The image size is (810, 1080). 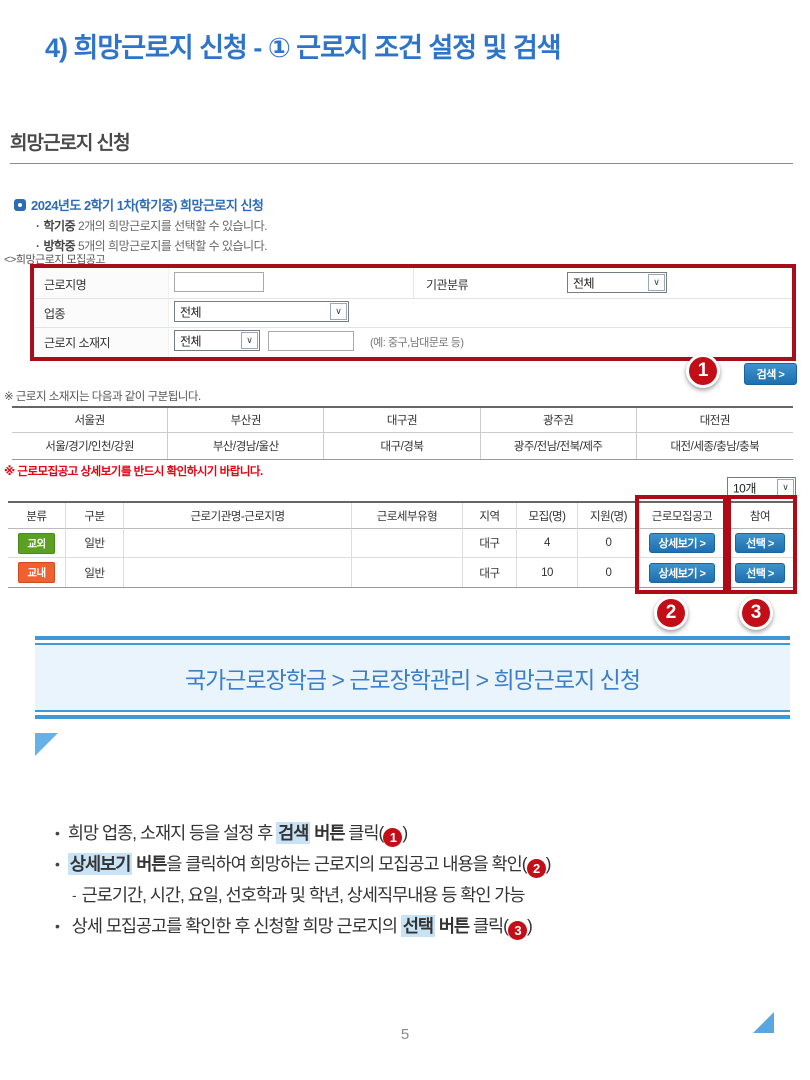 I want to click on notice-item-text: 2개의 희망근로지를 선택할 수 있습니다., so click(x=171, y=226).